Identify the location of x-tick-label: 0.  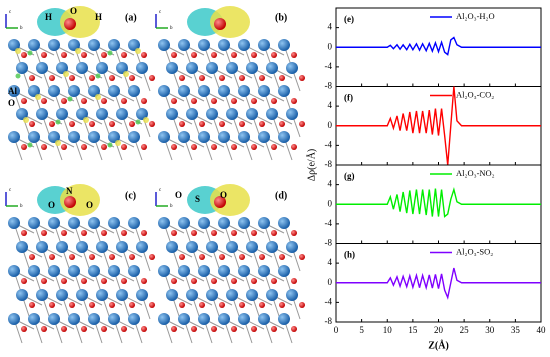
(336, 330).